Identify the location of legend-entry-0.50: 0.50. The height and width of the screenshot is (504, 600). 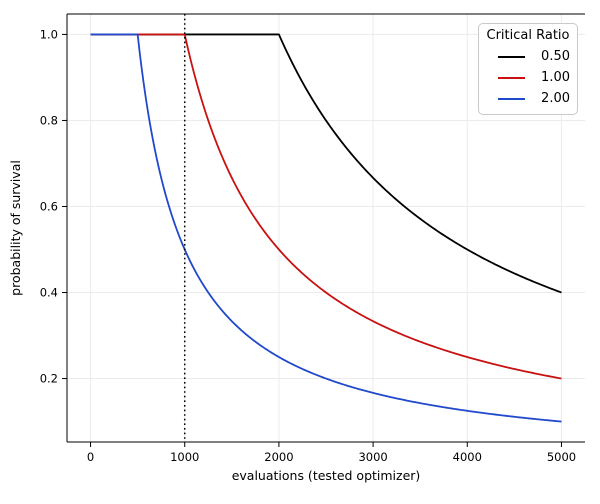
(528, 56).